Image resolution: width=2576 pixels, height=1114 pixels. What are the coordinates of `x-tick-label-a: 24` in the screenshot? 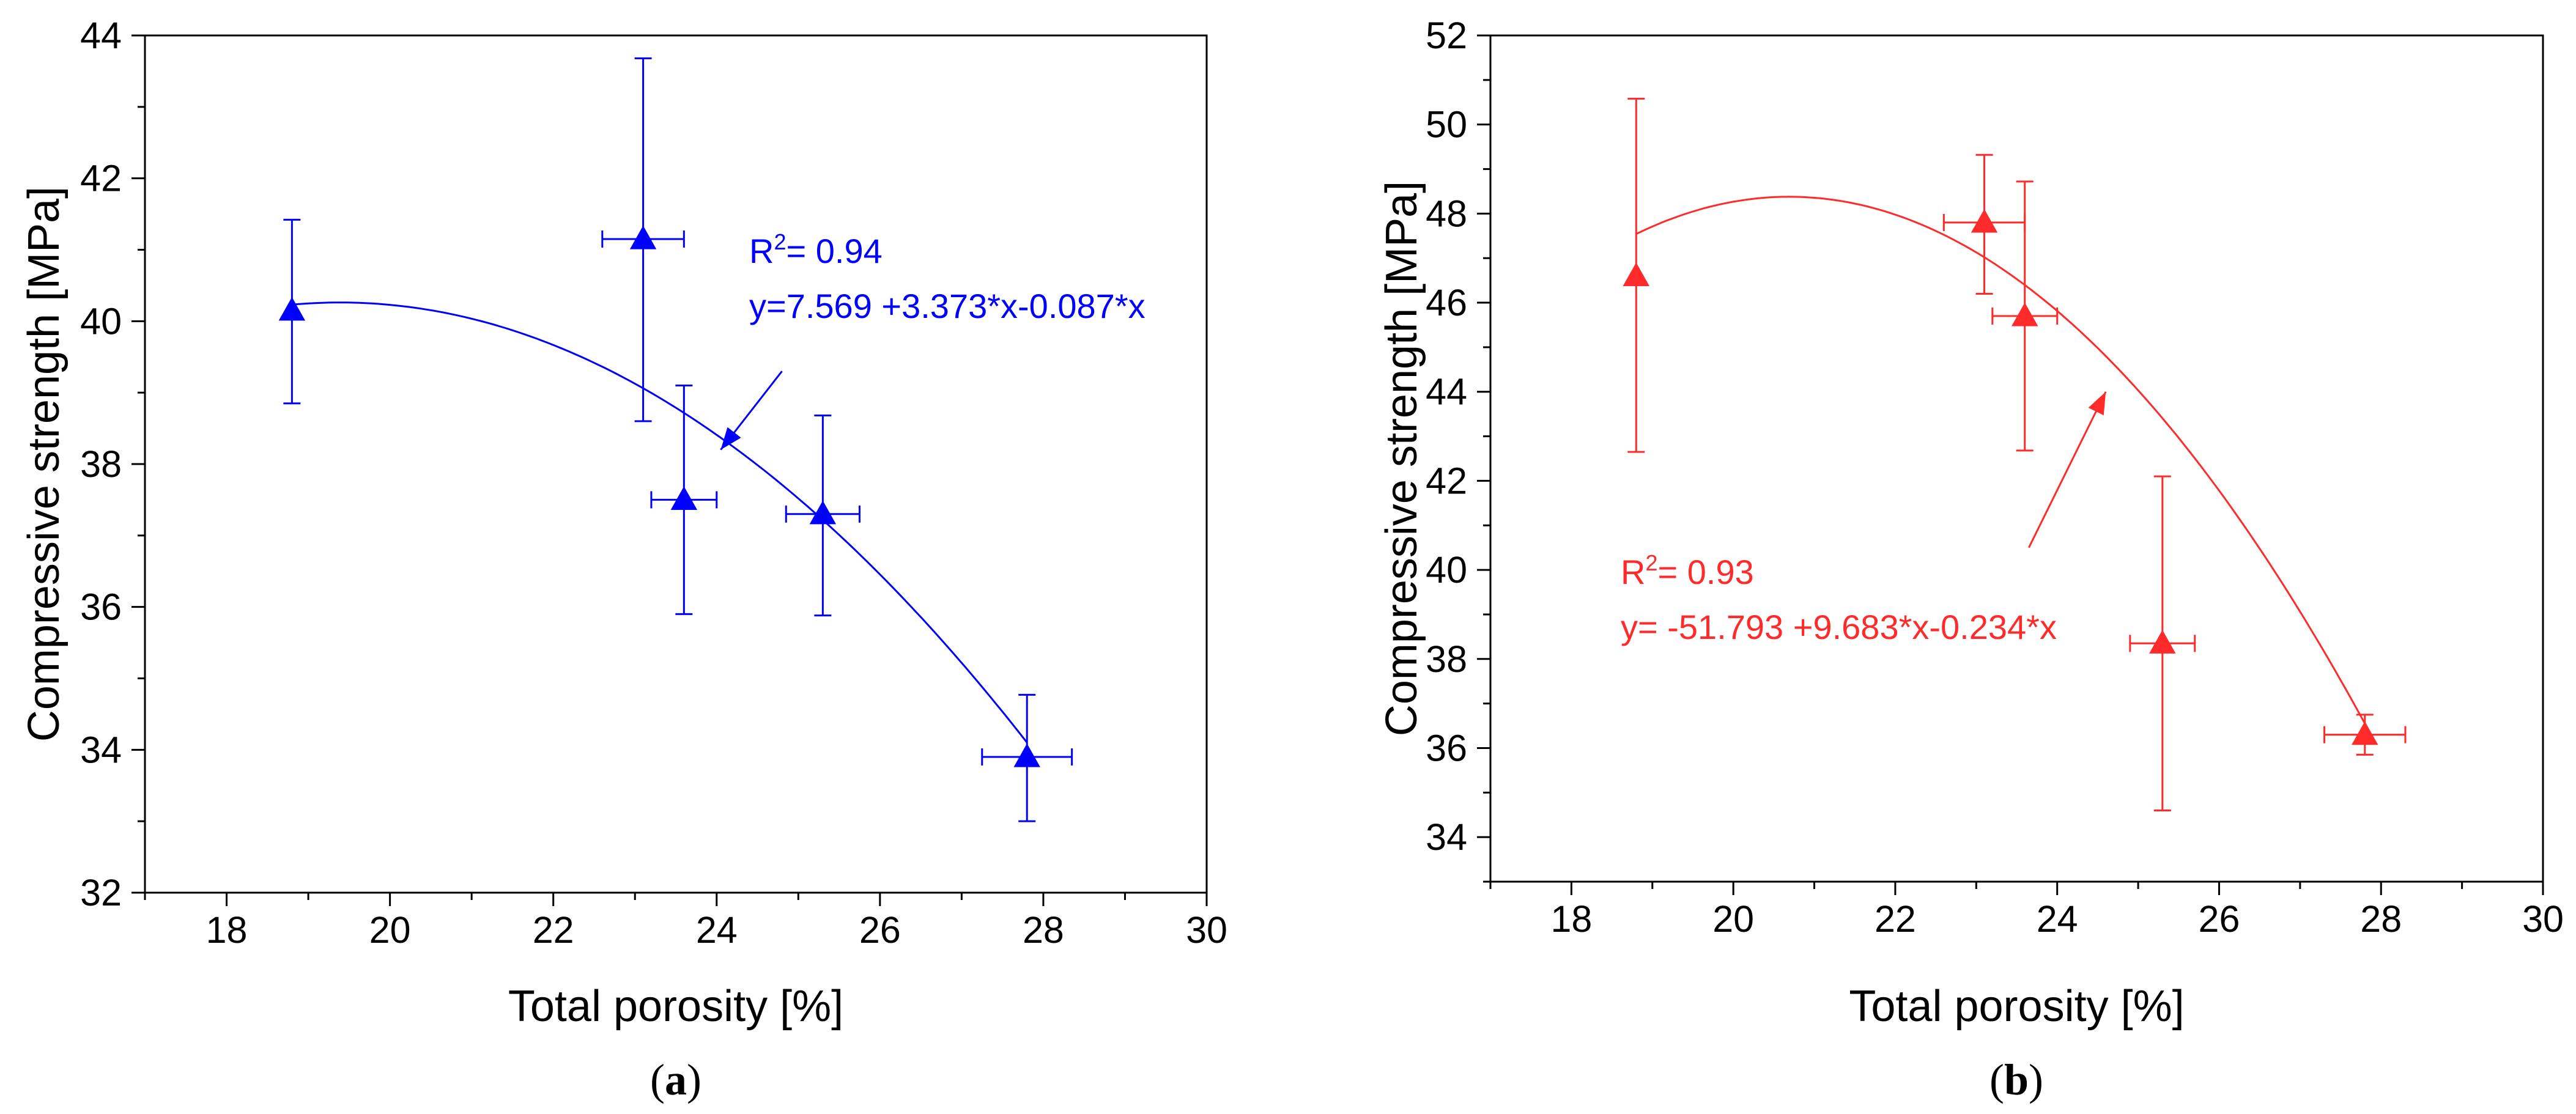 It's located at (717, 930).